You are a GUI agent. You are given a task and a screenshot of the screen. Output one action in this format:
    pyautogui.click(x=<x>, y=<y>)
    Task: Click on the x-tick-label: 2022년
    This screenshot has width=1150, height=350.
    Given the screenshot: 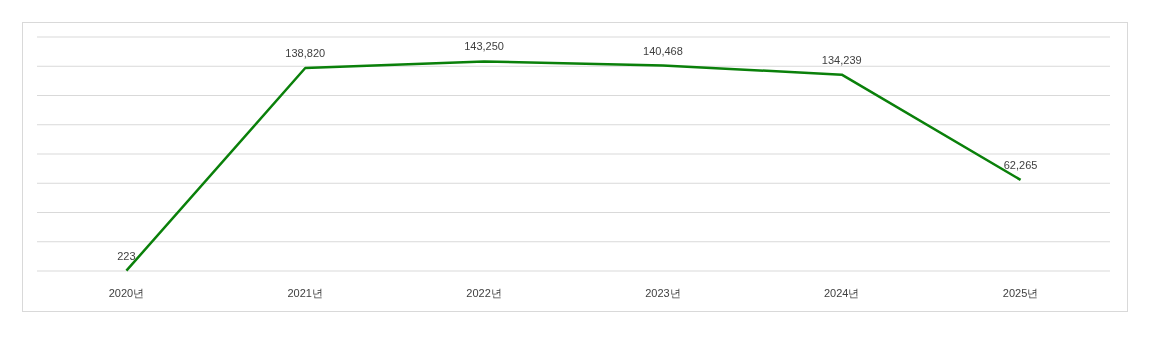 What is the action you would take?
    pyautogui.click(x=484, y=293)
    